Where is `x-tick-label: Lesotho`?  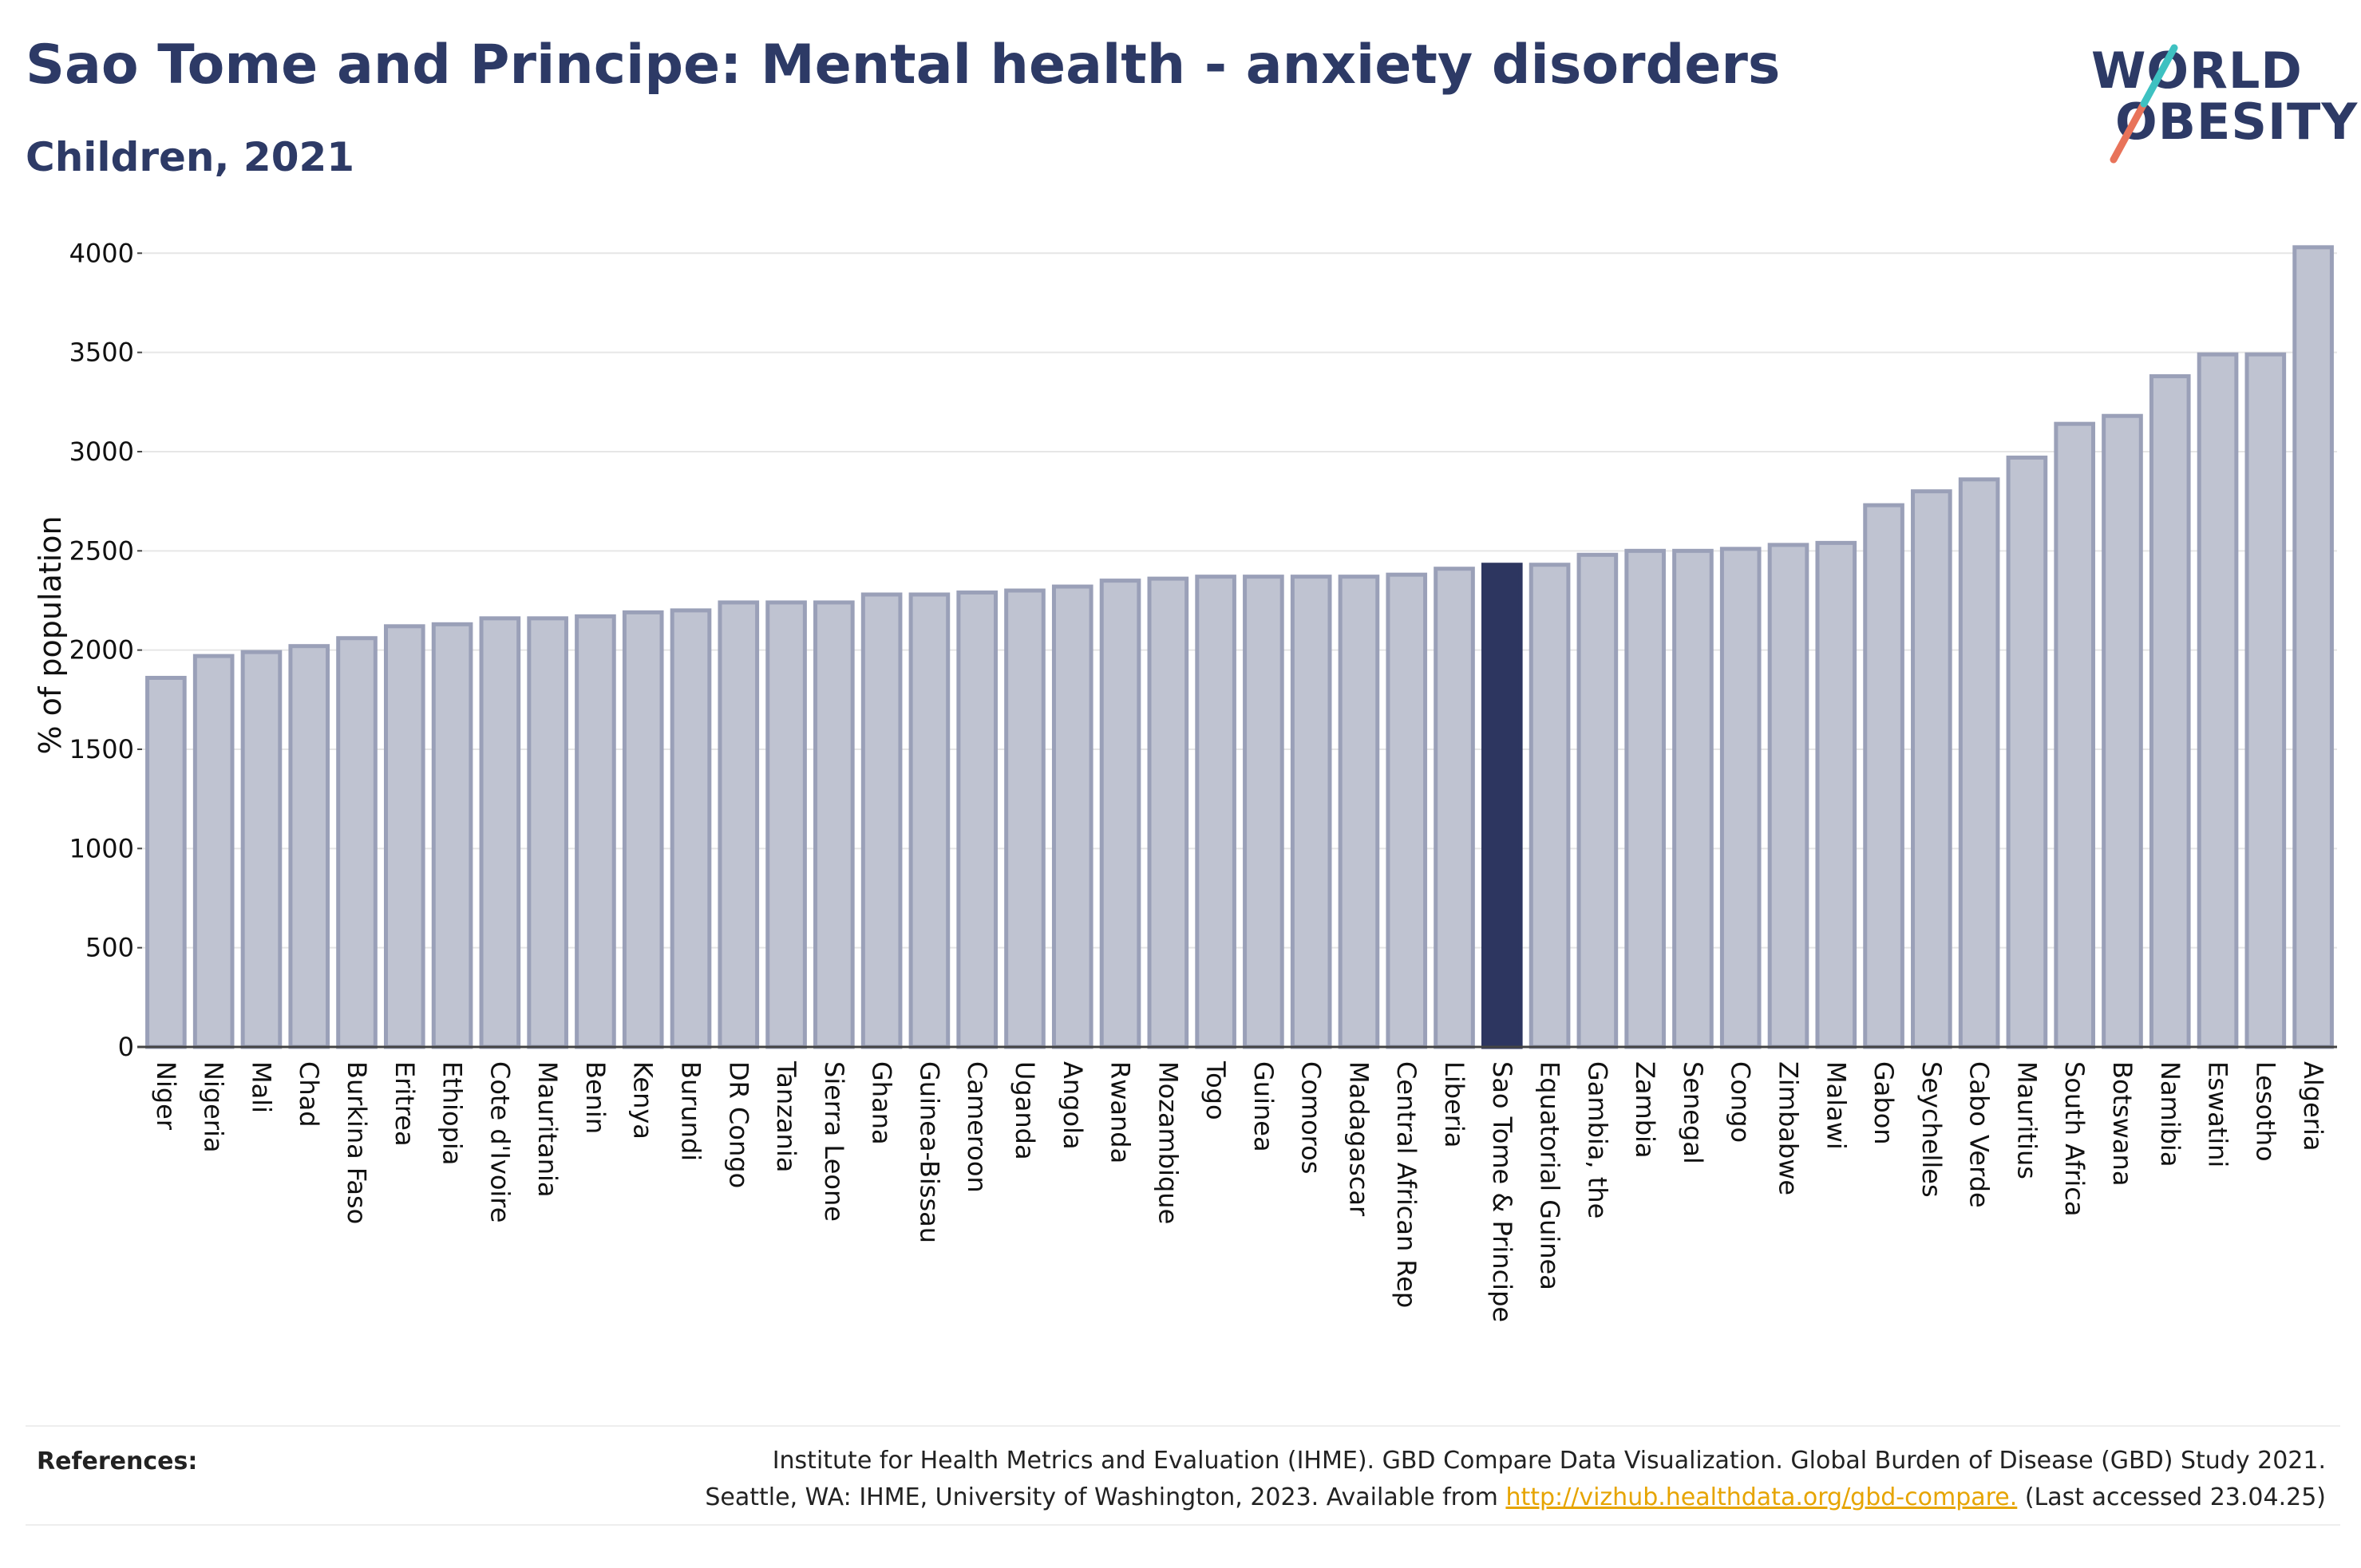 x-tick-label: Lesotho is located at coordinates (2265, 1111).